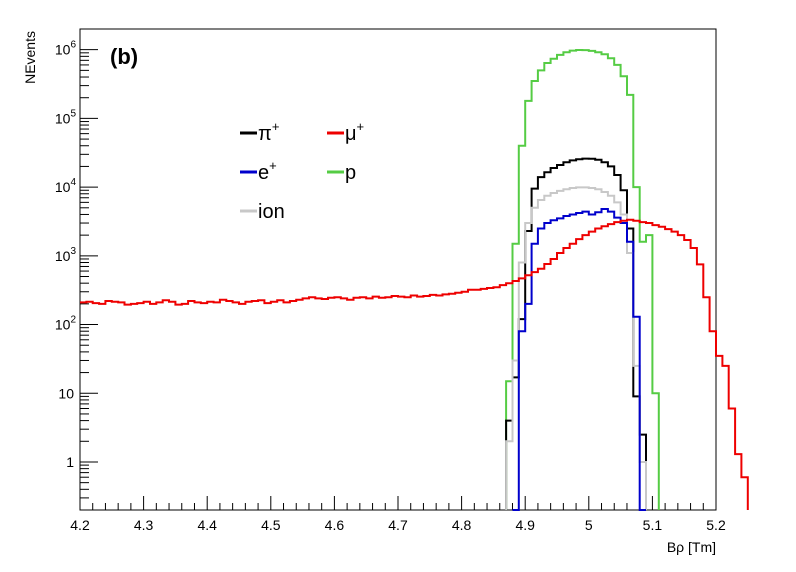 The height and width of the screenshot is (572, 796). Describe the element at coordinates (716, 525) in the screenshot. I see `x-tick-label: 5.2` at that location.